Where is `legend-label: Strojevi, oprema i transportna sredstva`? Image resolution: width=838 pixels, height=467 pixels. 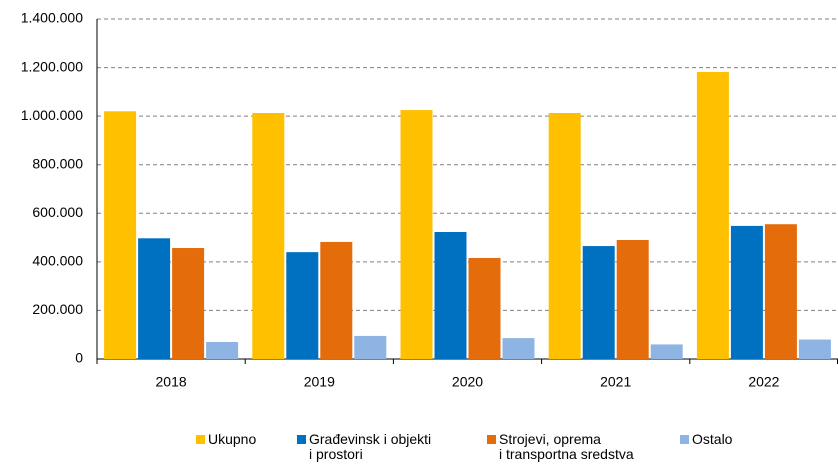
legend-label: Strojevi, oprema i transportna sredstva is located at coordinates (566, 446).